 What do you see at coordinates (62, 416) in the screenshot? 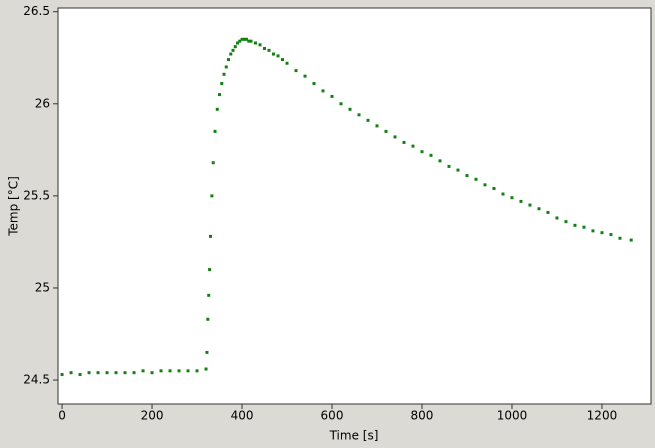
I see `x-tick-label: 0` at bounding box center [62, 416].